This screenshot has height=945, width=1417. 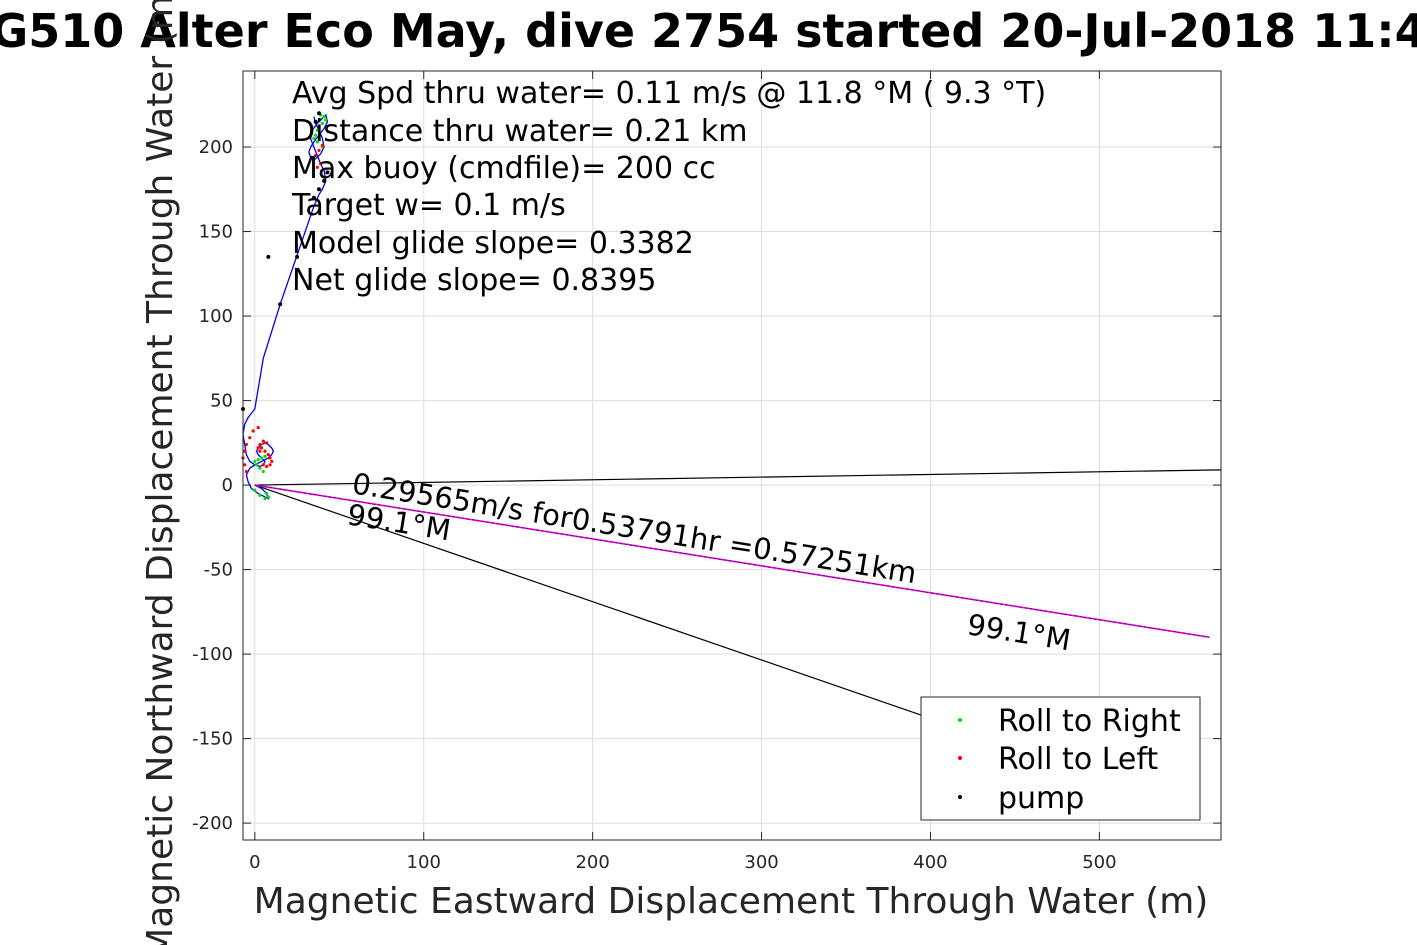 What do you see at coordinates (221, 401) in the screenshot?
I see `y-tick-label: 50` at bounding box center [221, 401].